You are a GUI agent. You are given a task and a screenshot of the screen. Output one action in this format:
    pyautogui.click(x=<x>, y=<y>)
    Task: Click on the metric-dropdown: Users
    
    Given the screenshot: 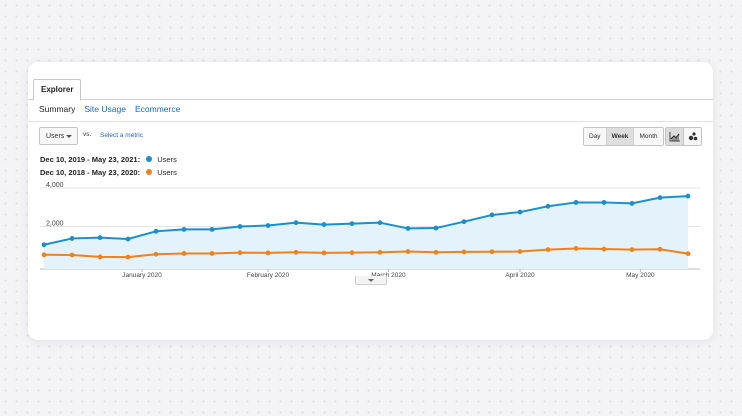 What is the action you would take?
    pyautogui.click(x=58, y=136)
    